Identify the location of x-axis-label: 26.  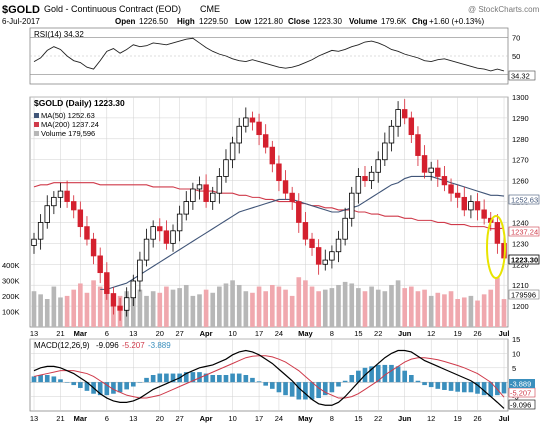
(477, 333).